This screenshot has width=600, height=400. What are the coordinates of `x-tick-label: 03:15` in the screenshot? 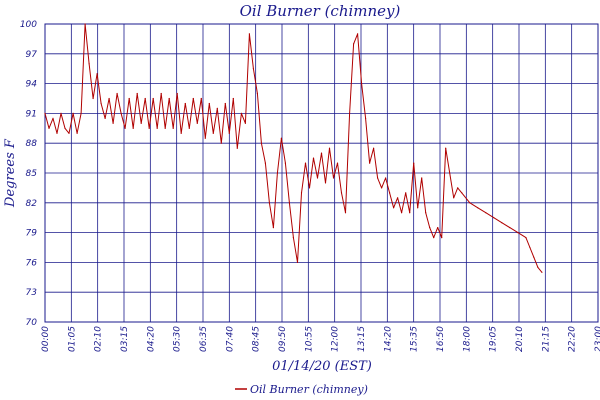 It's located at (125, 339).